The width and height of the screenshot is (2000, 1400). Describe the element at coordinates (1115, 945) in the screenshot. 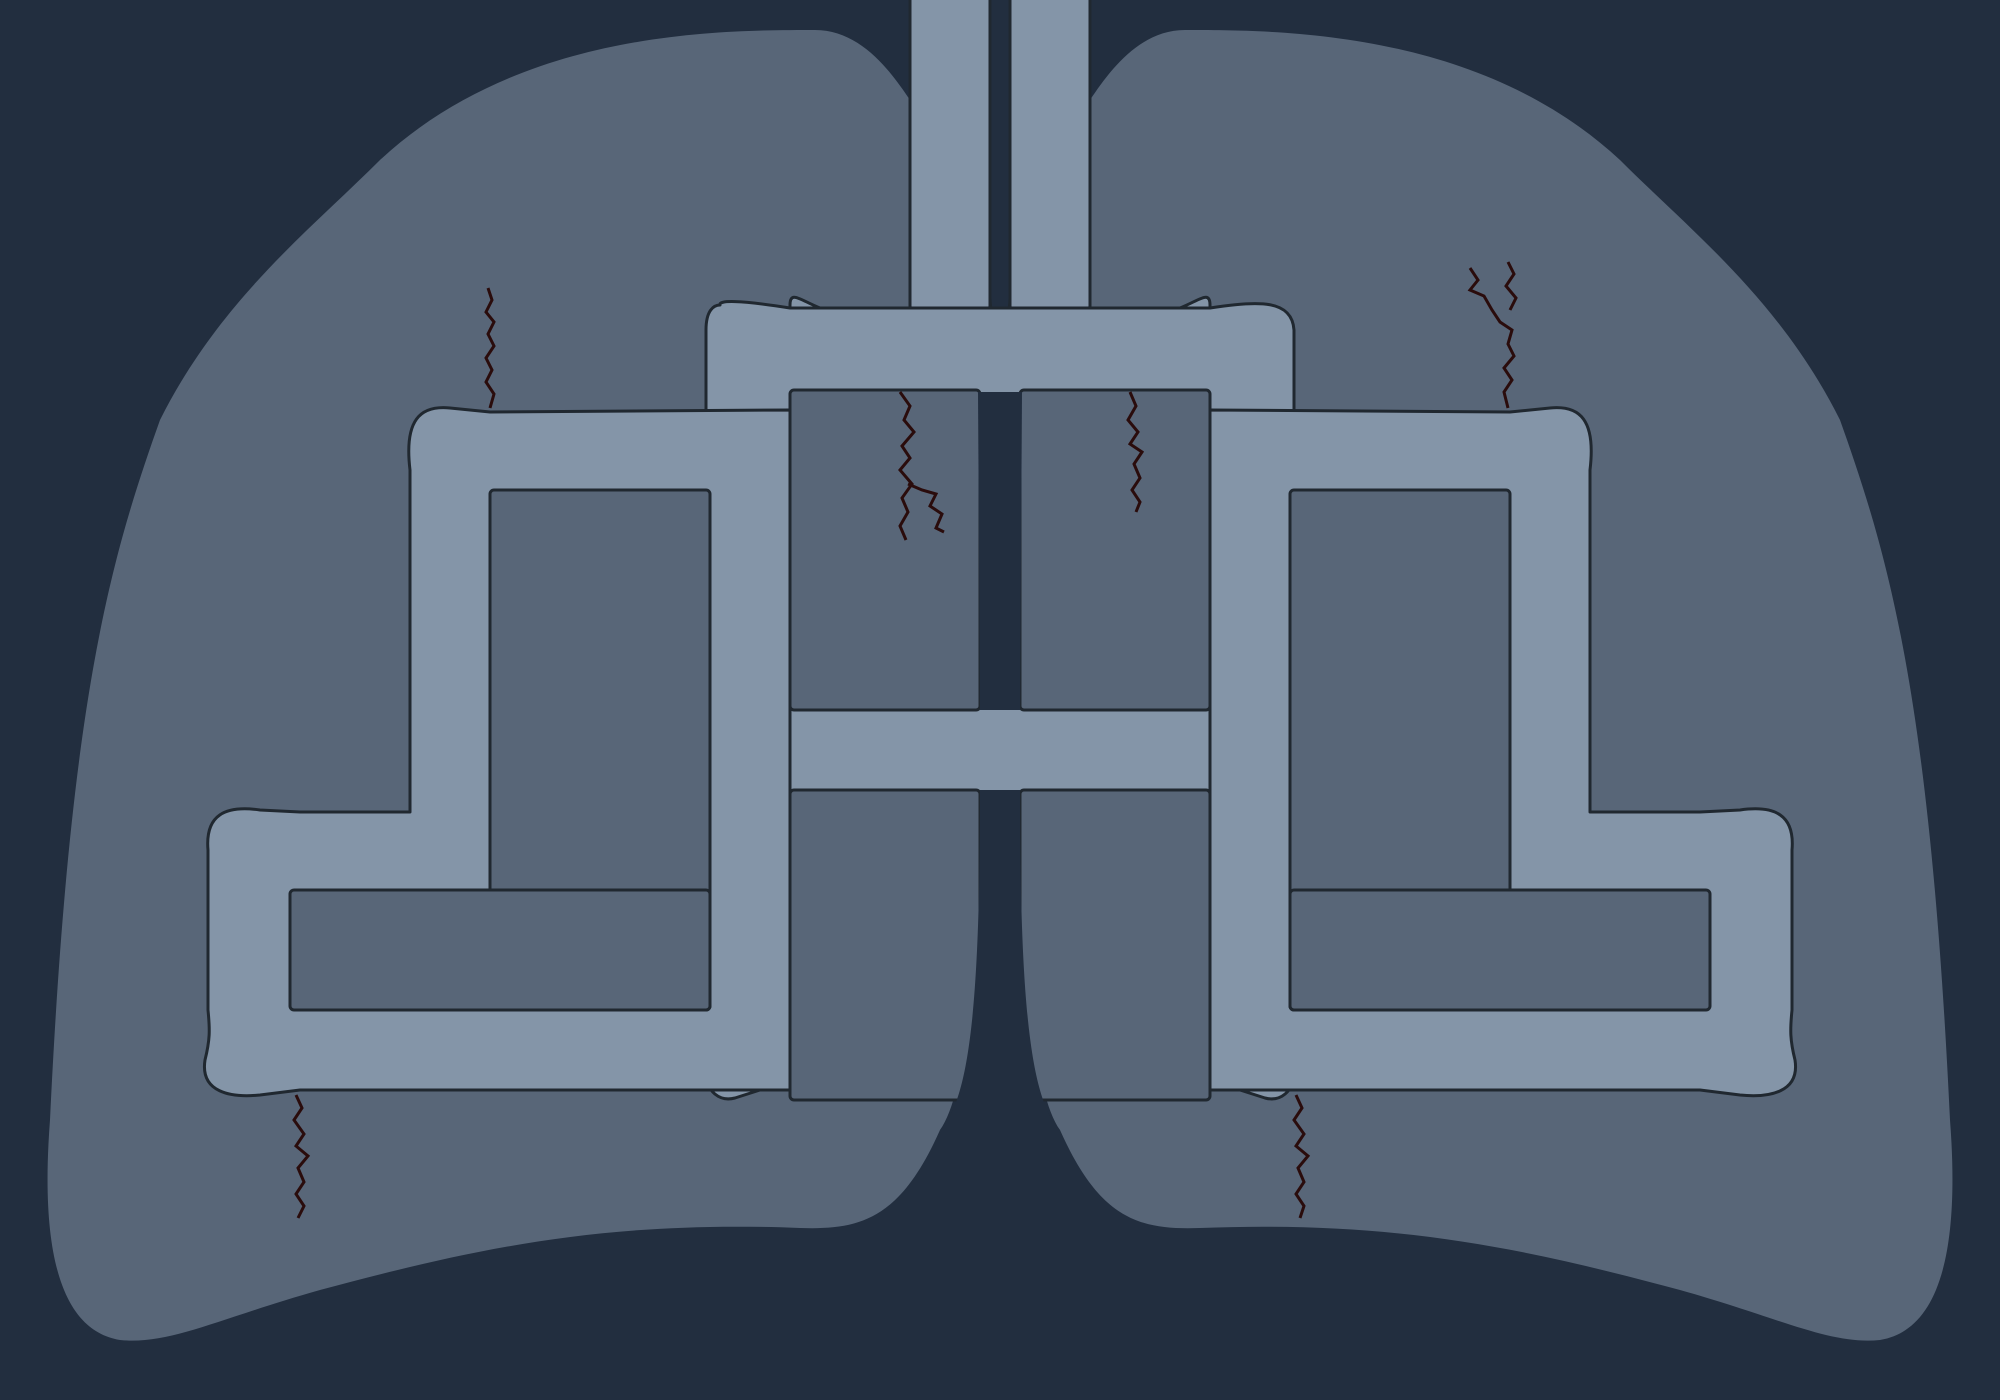

I see `central-lower-right-chamber` at that location.